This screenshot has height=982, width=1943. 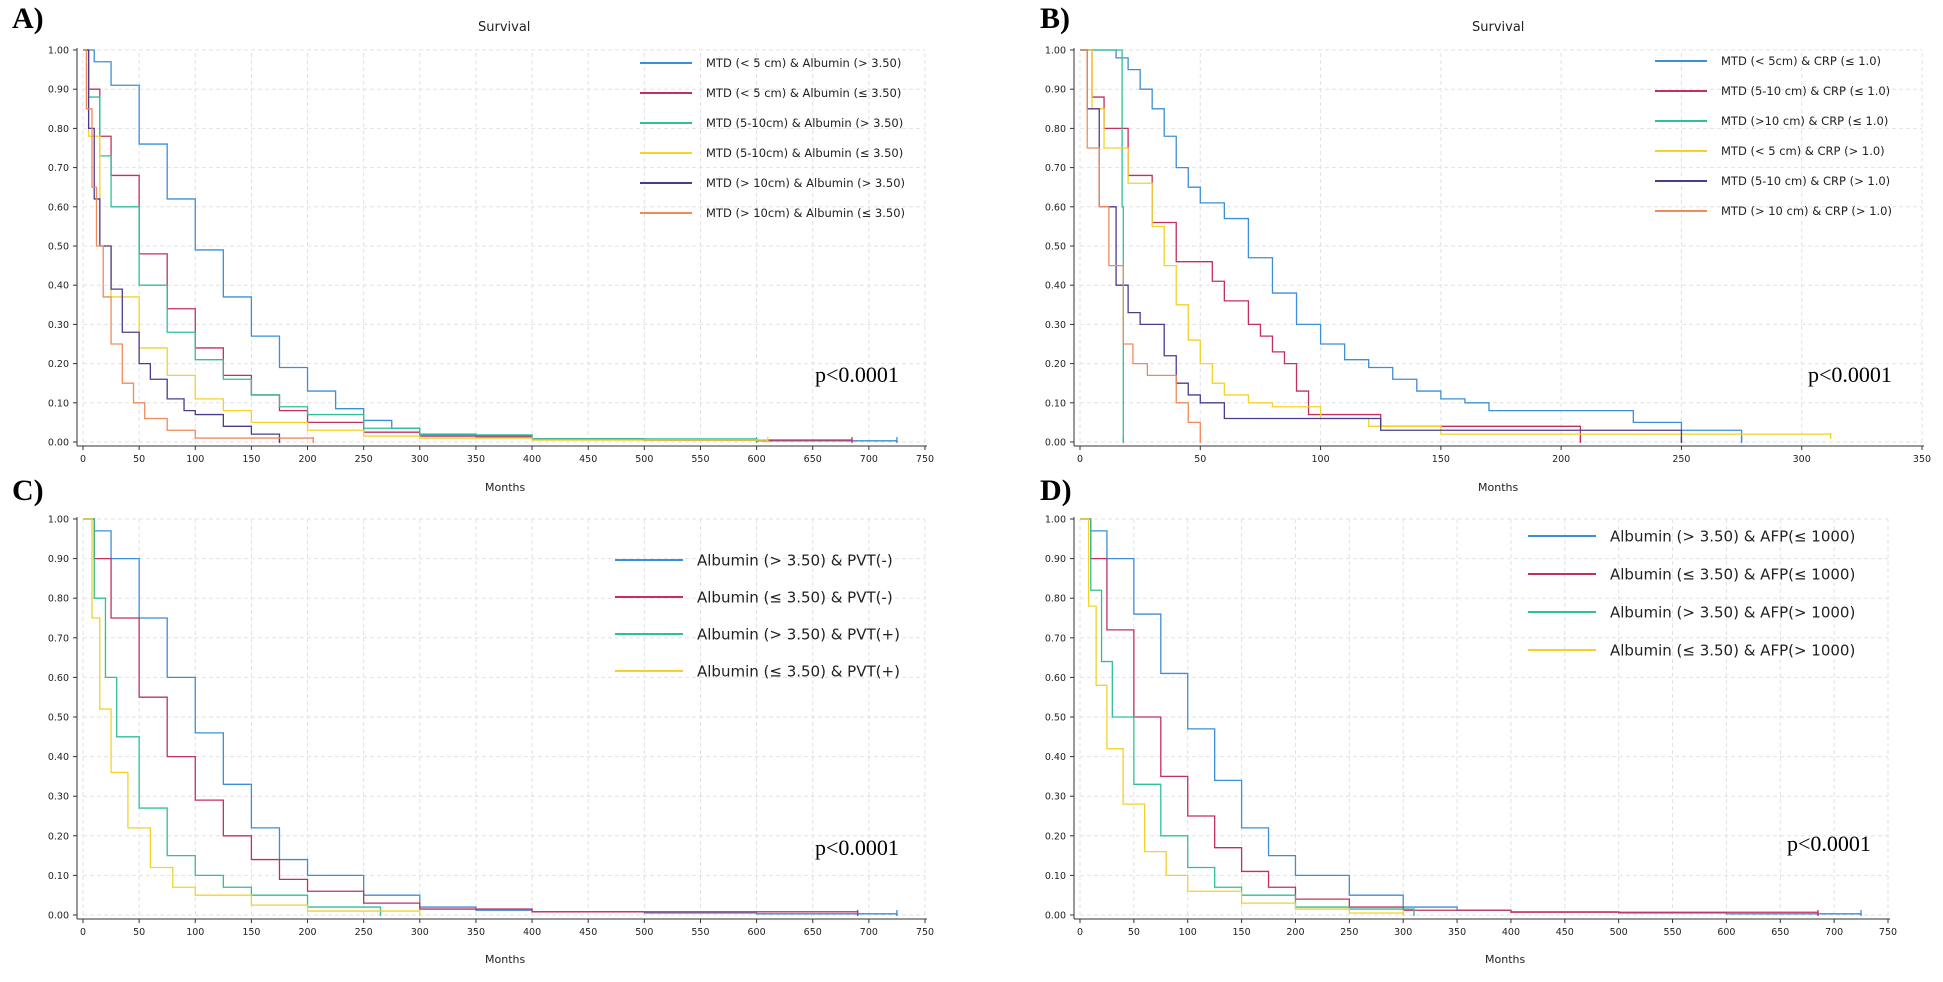 I want to click on legend-label: MTD (5-10cm) & Albumin (> 3.50), so click(x=804, y=123).